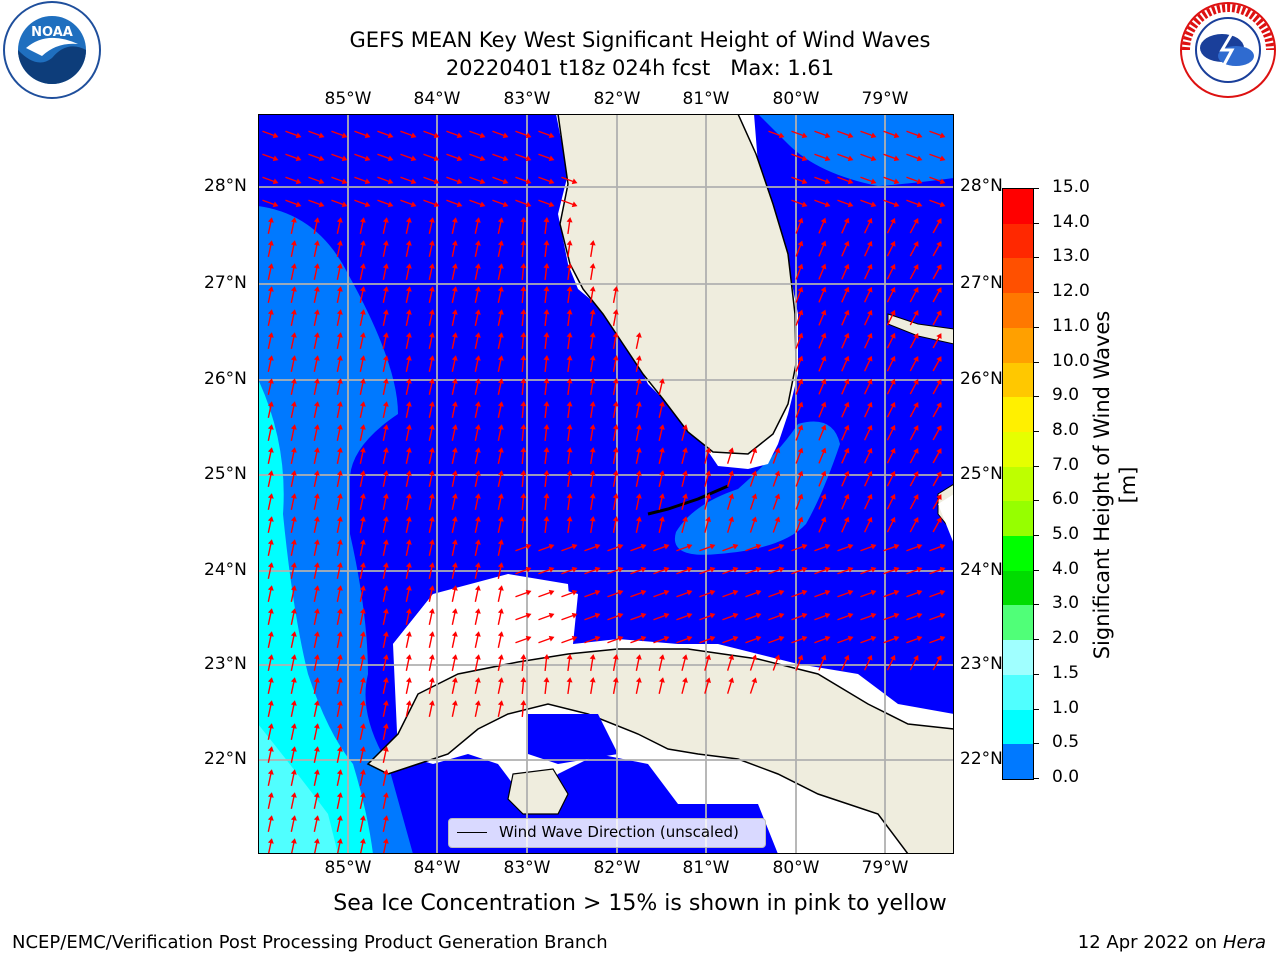 Image resolution: width=1280 pixels, height=960 pixels. Describe the element at coordinates (348, 868) in the screenshot. I see `lon-label-bottom: 85°W` at that location.